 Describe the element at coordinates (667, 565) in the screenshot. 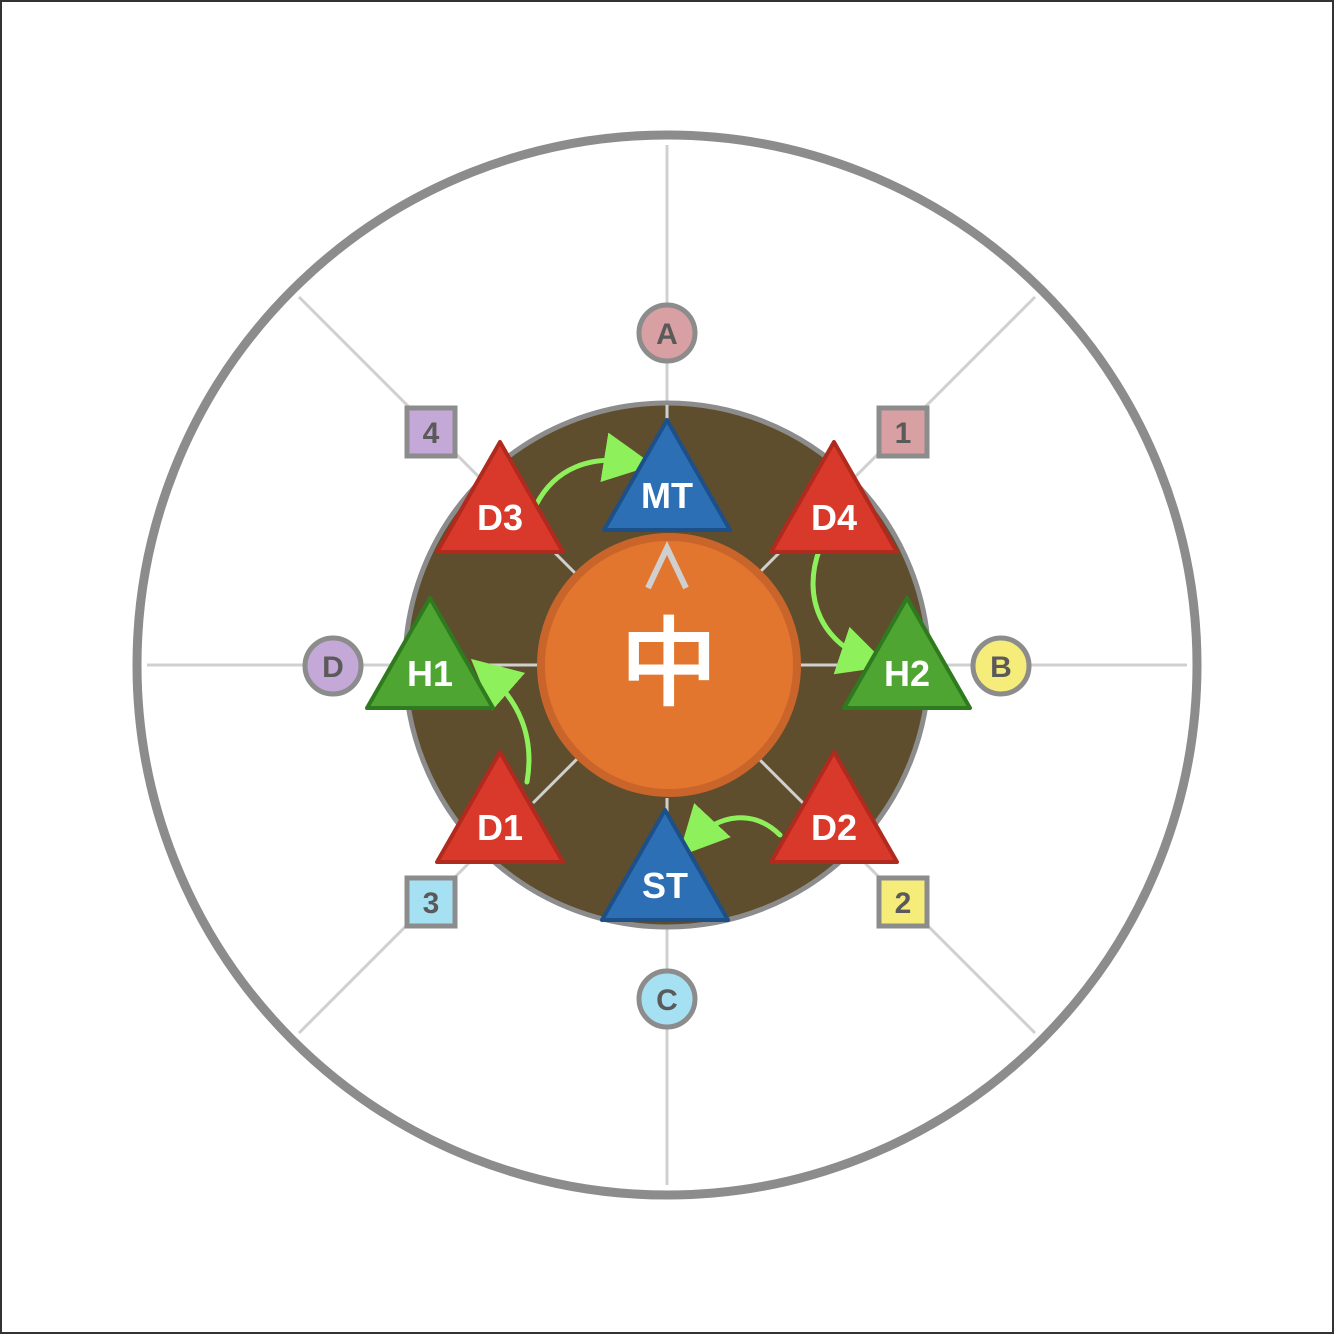

I see `boss-facing-icon` at that location.